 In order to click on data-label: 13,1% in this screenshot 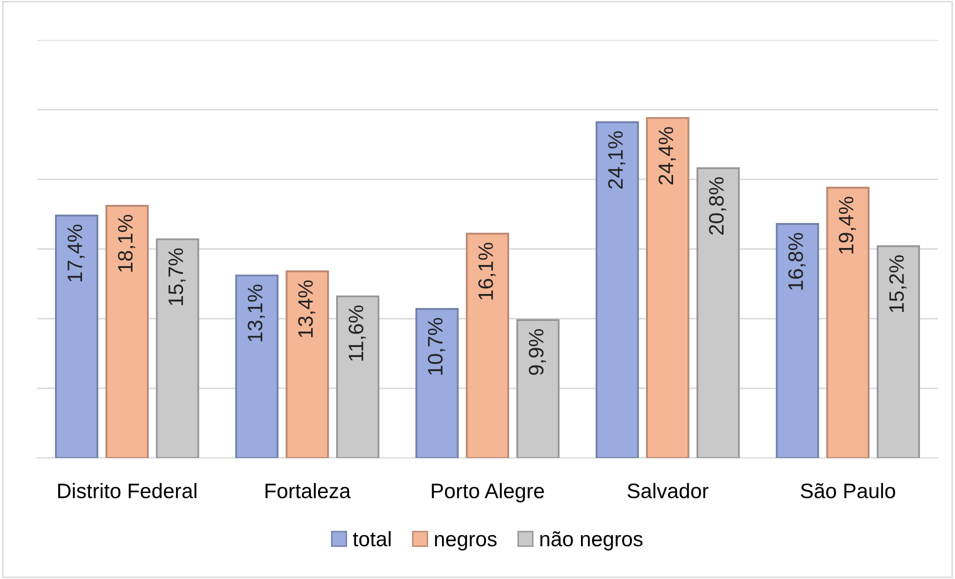, I will do `click(256, 313)`.